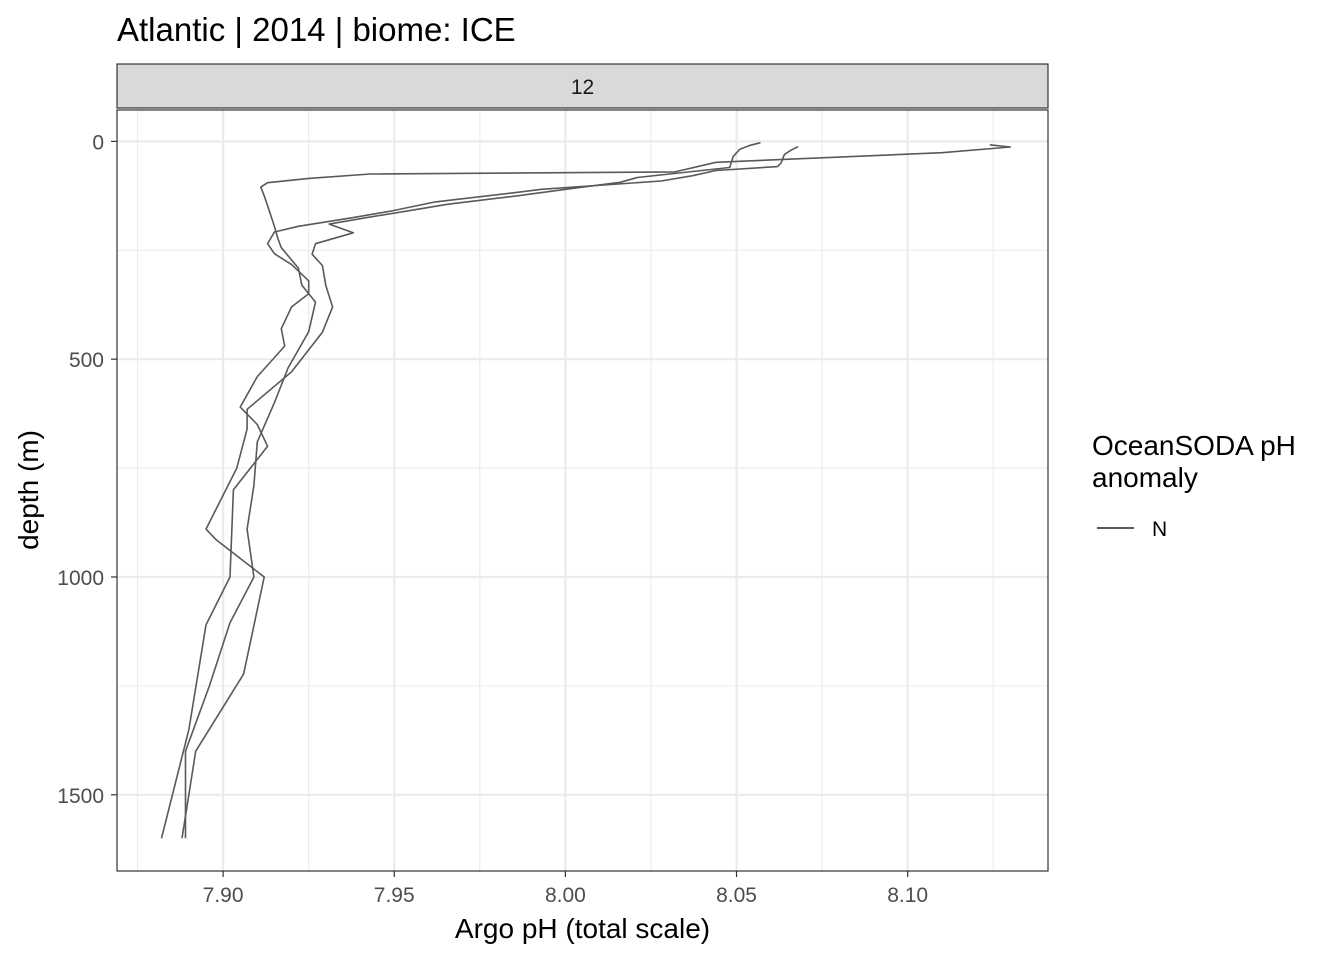 The height and width of the screenshot is (960, 1344). What do you see at coordinates (98, 142) in the screenshot?
I see `y-tick-label: 0` at bounding box center [98, 142].